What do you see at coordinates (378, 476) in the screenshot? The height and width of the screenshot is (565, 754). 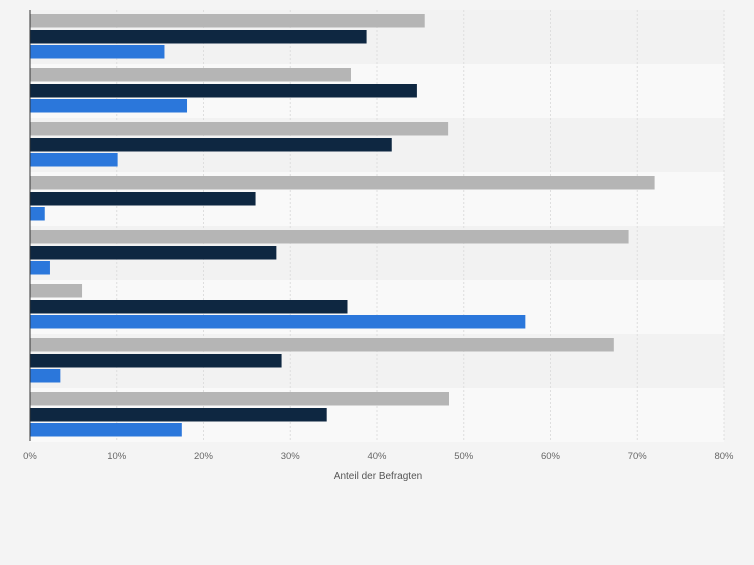 I see `x-axis-label: Anteil der Befragten` at bounding box center [378, 476].